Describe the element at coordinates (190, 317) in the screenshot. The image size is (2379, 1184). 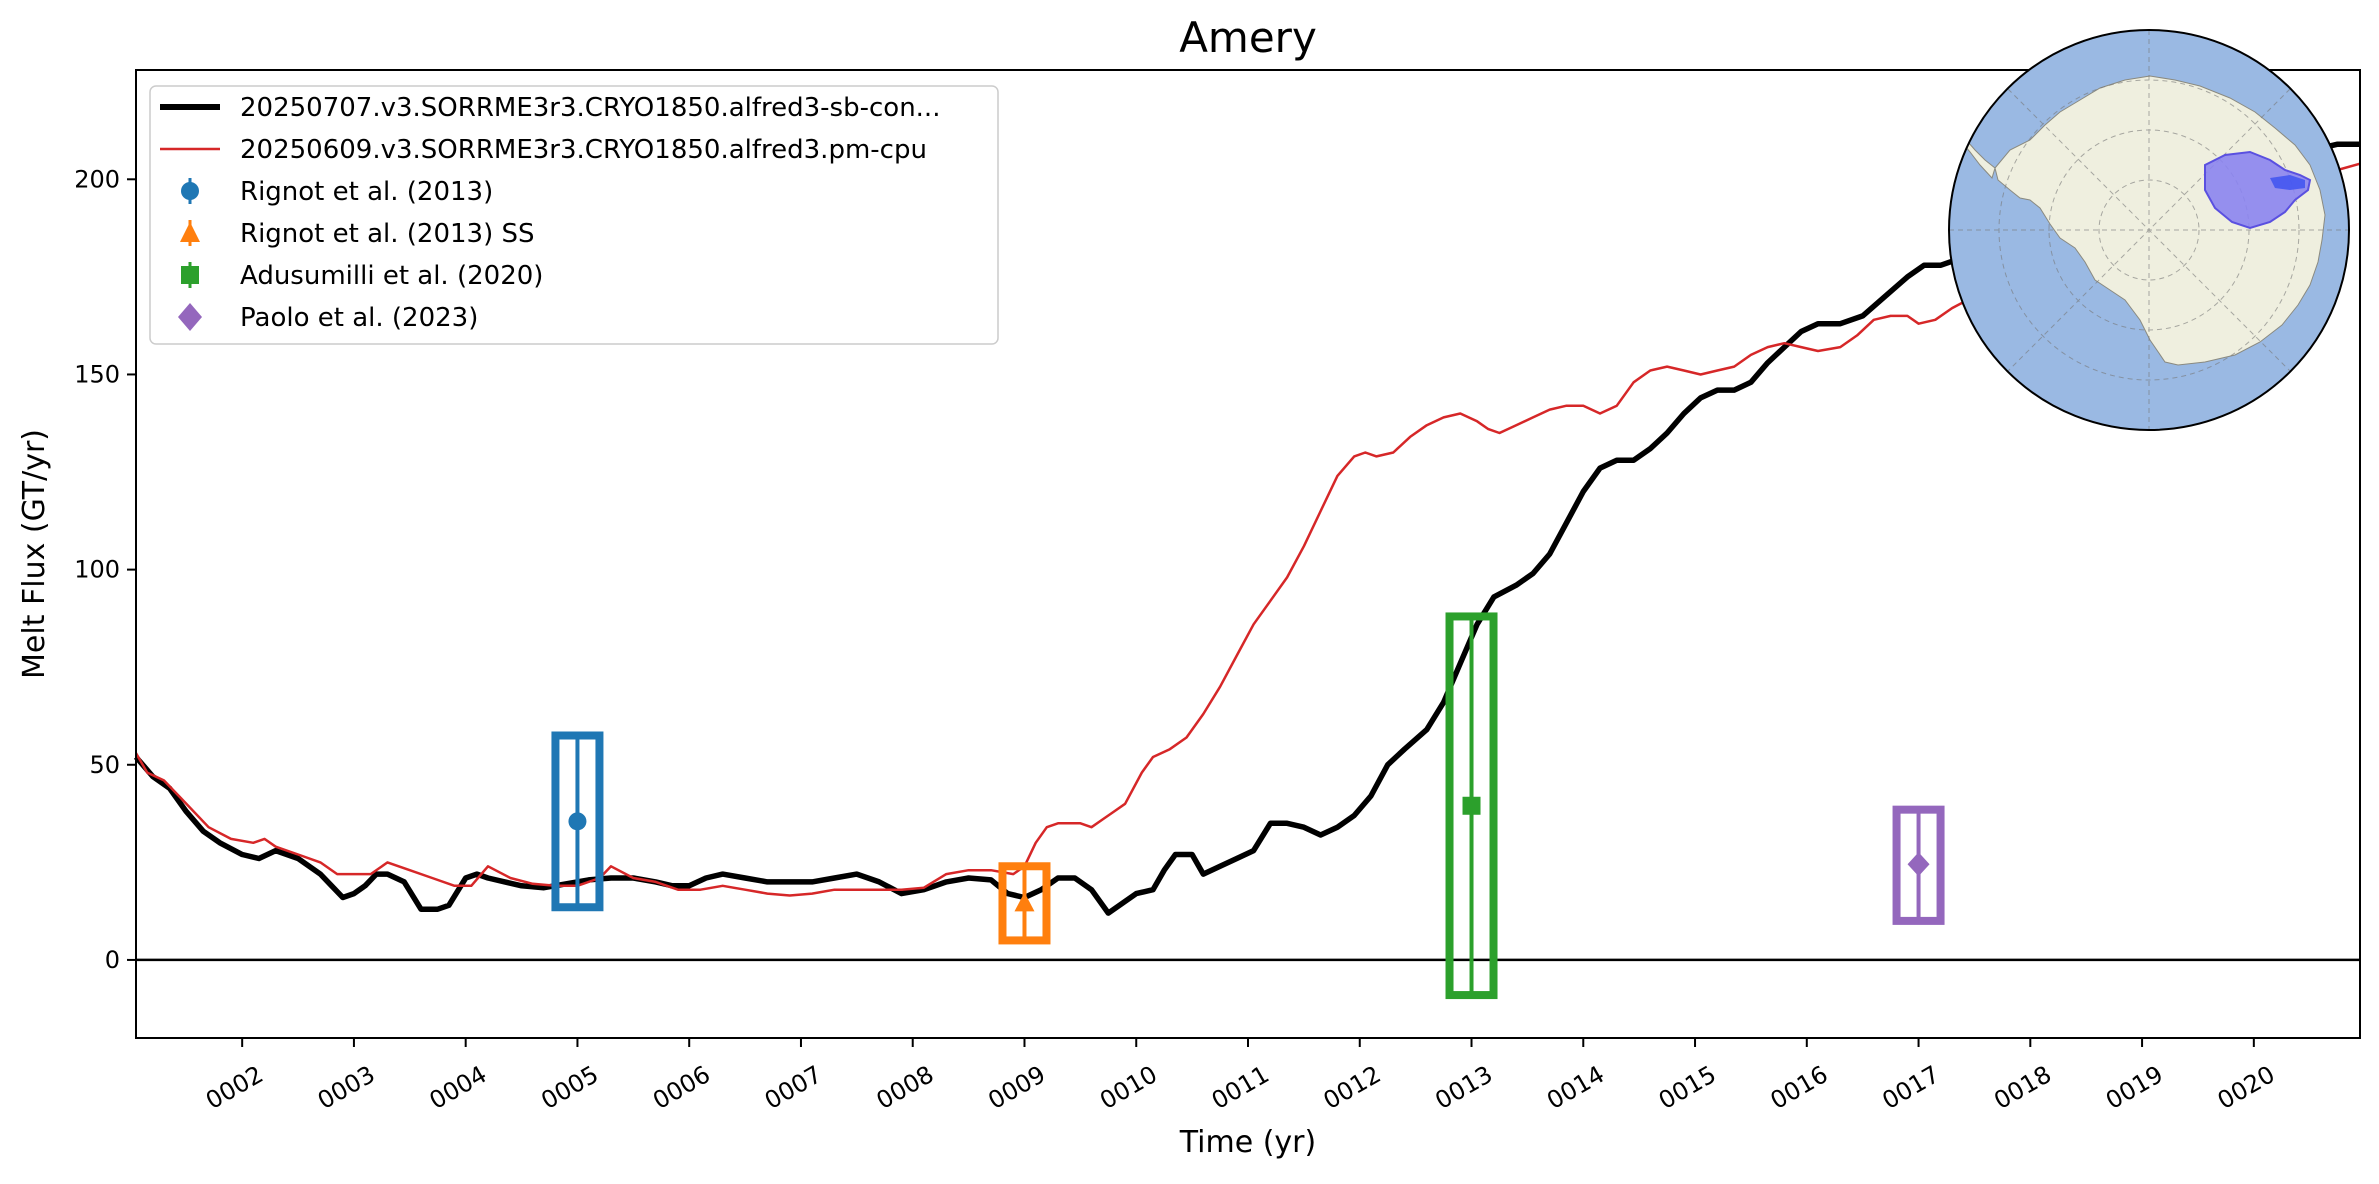
I see `legend-marker-paolo` at that location.